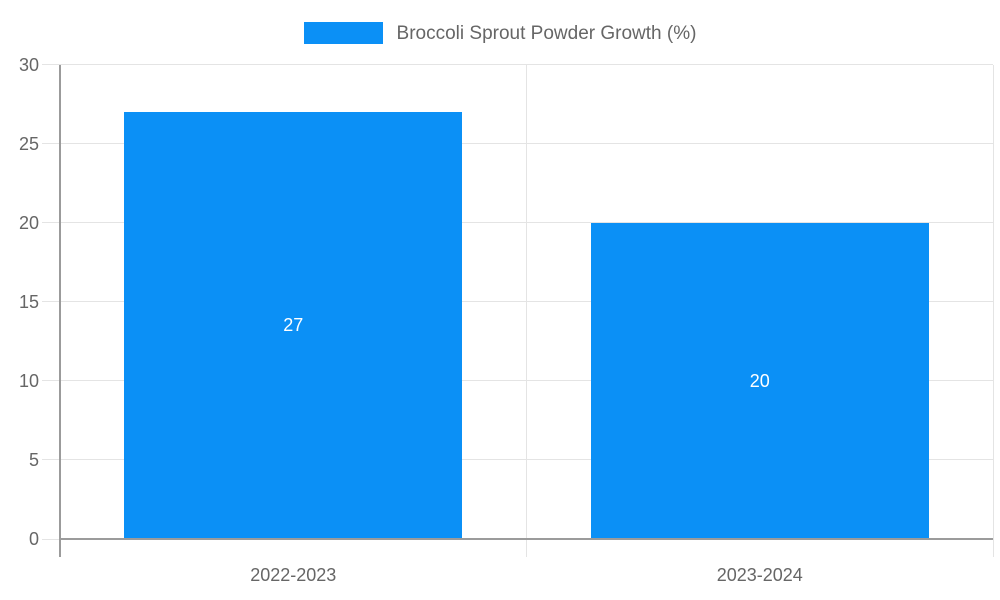 The width and height of the screenshot is (1000, 600). Describe the element at coordinates (343, 33) in the screenshot. I see `legend-swatch-icon` at that location.